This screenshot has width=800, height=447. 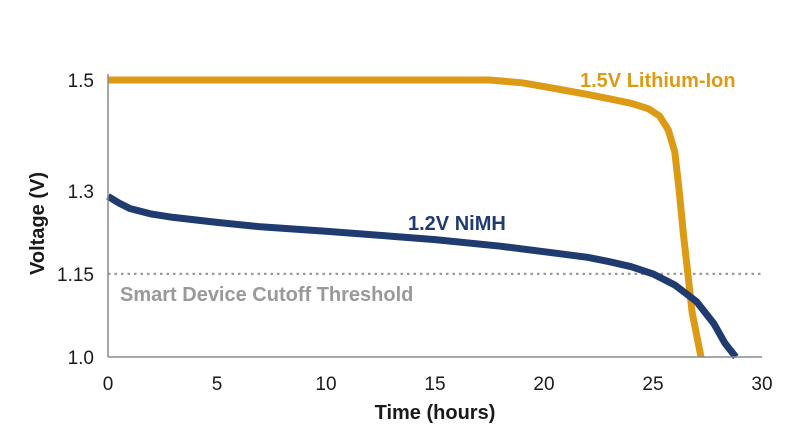 What do you see at coordinates (75, 275) in the screenshot?
I see `y-tick-label: 1.15` at bounding box center [75, 275].